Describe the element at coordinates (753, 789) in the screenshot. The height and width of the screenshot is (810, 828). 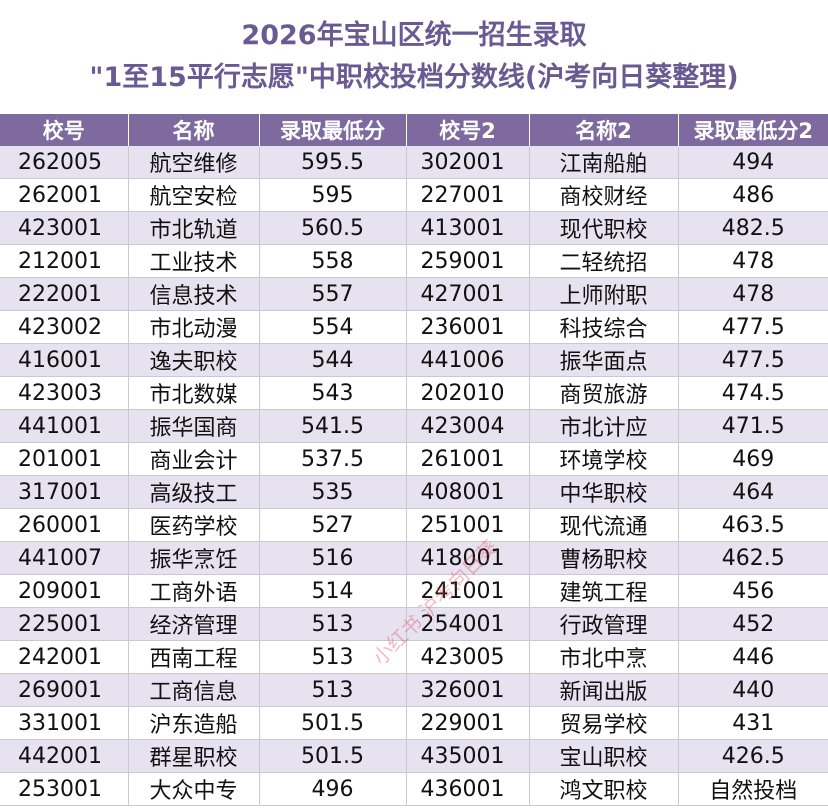
I see `cell-min-score-2: 自然投档` at that location.